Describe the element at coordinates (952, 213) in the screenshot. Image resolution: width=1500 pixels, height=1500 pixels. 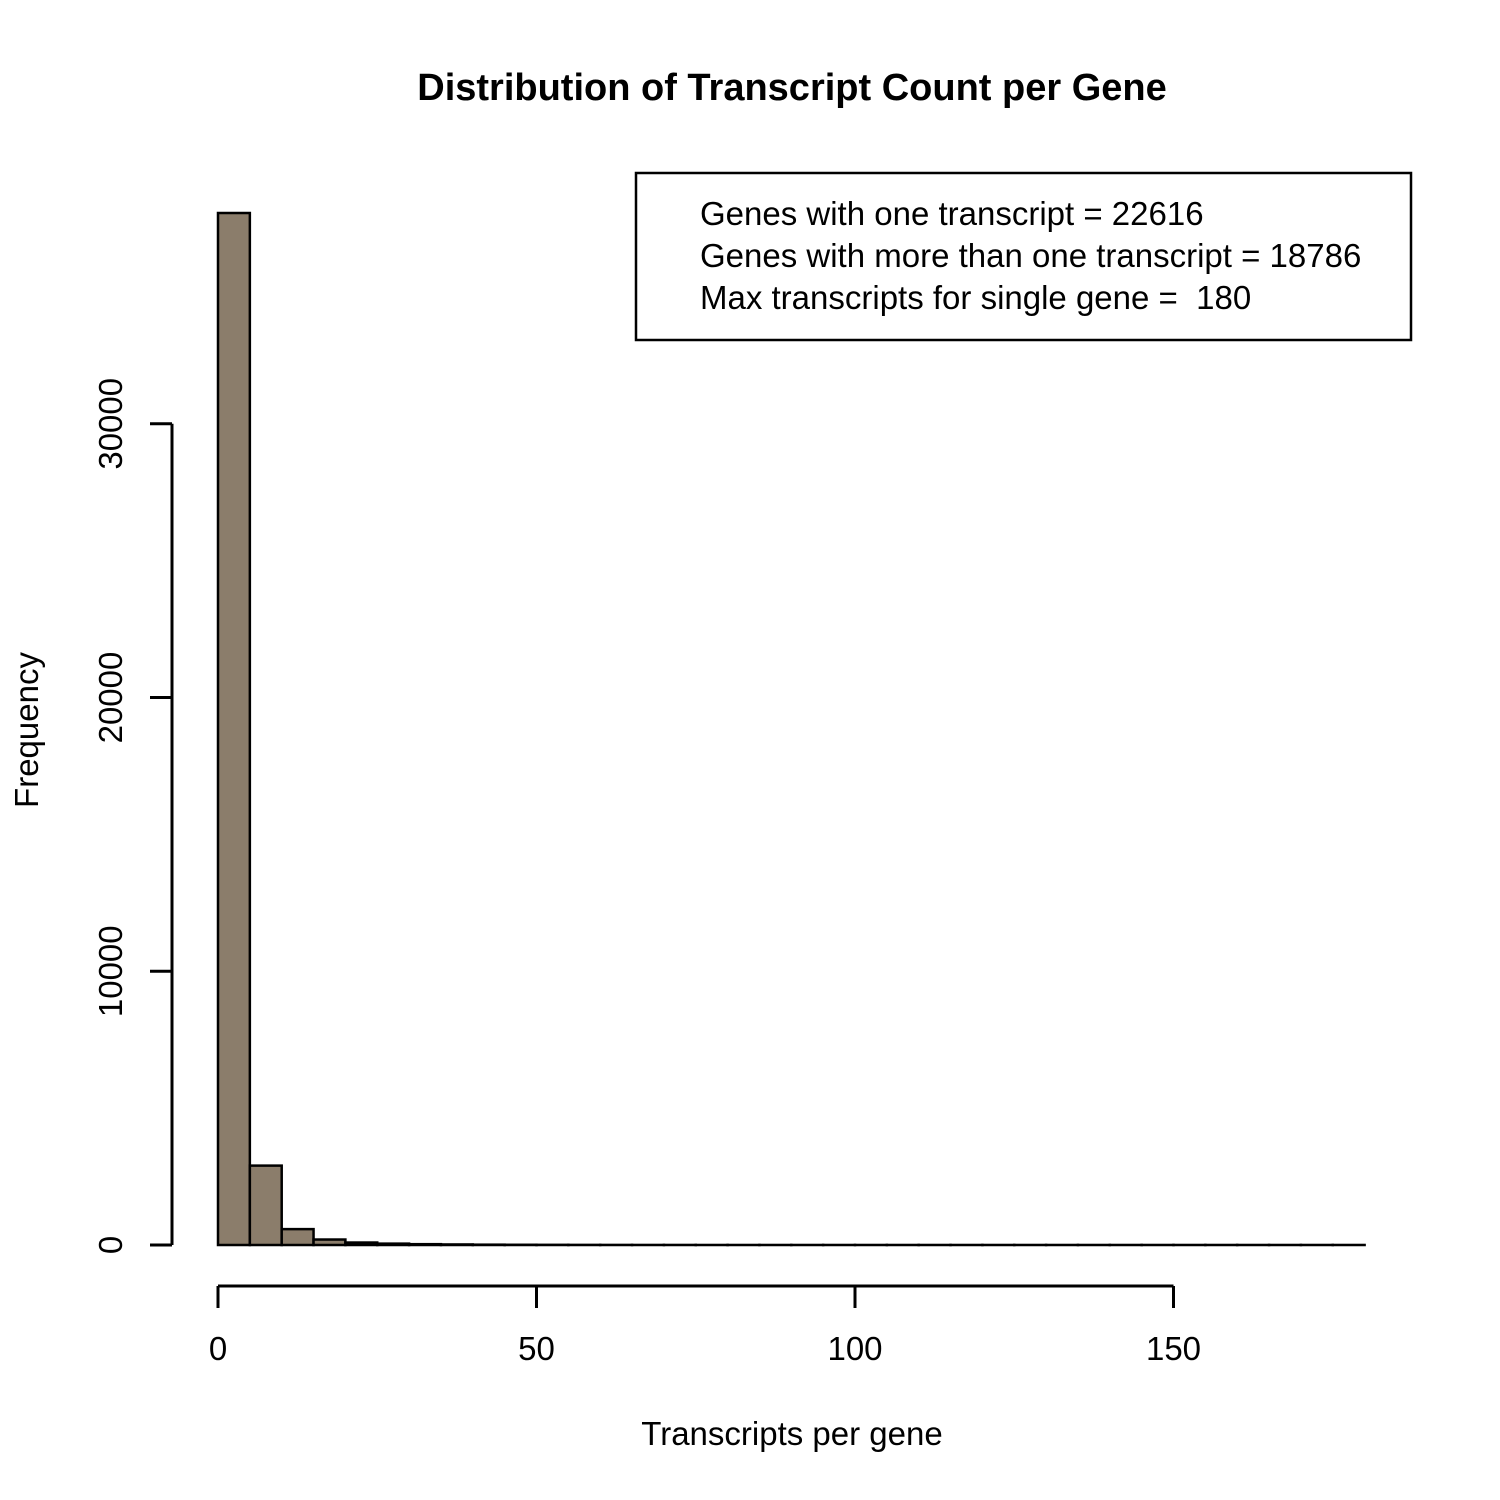
I see `legend-entry-one-transcript: Genes with one transcript = 22616` at that location.